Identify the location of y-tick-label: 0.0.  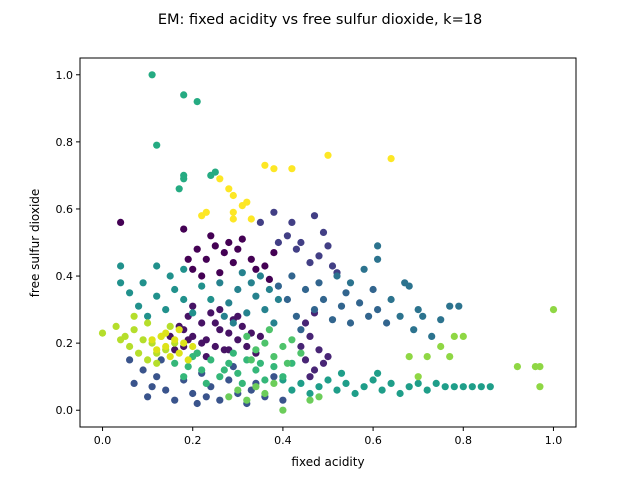
(65, 410).